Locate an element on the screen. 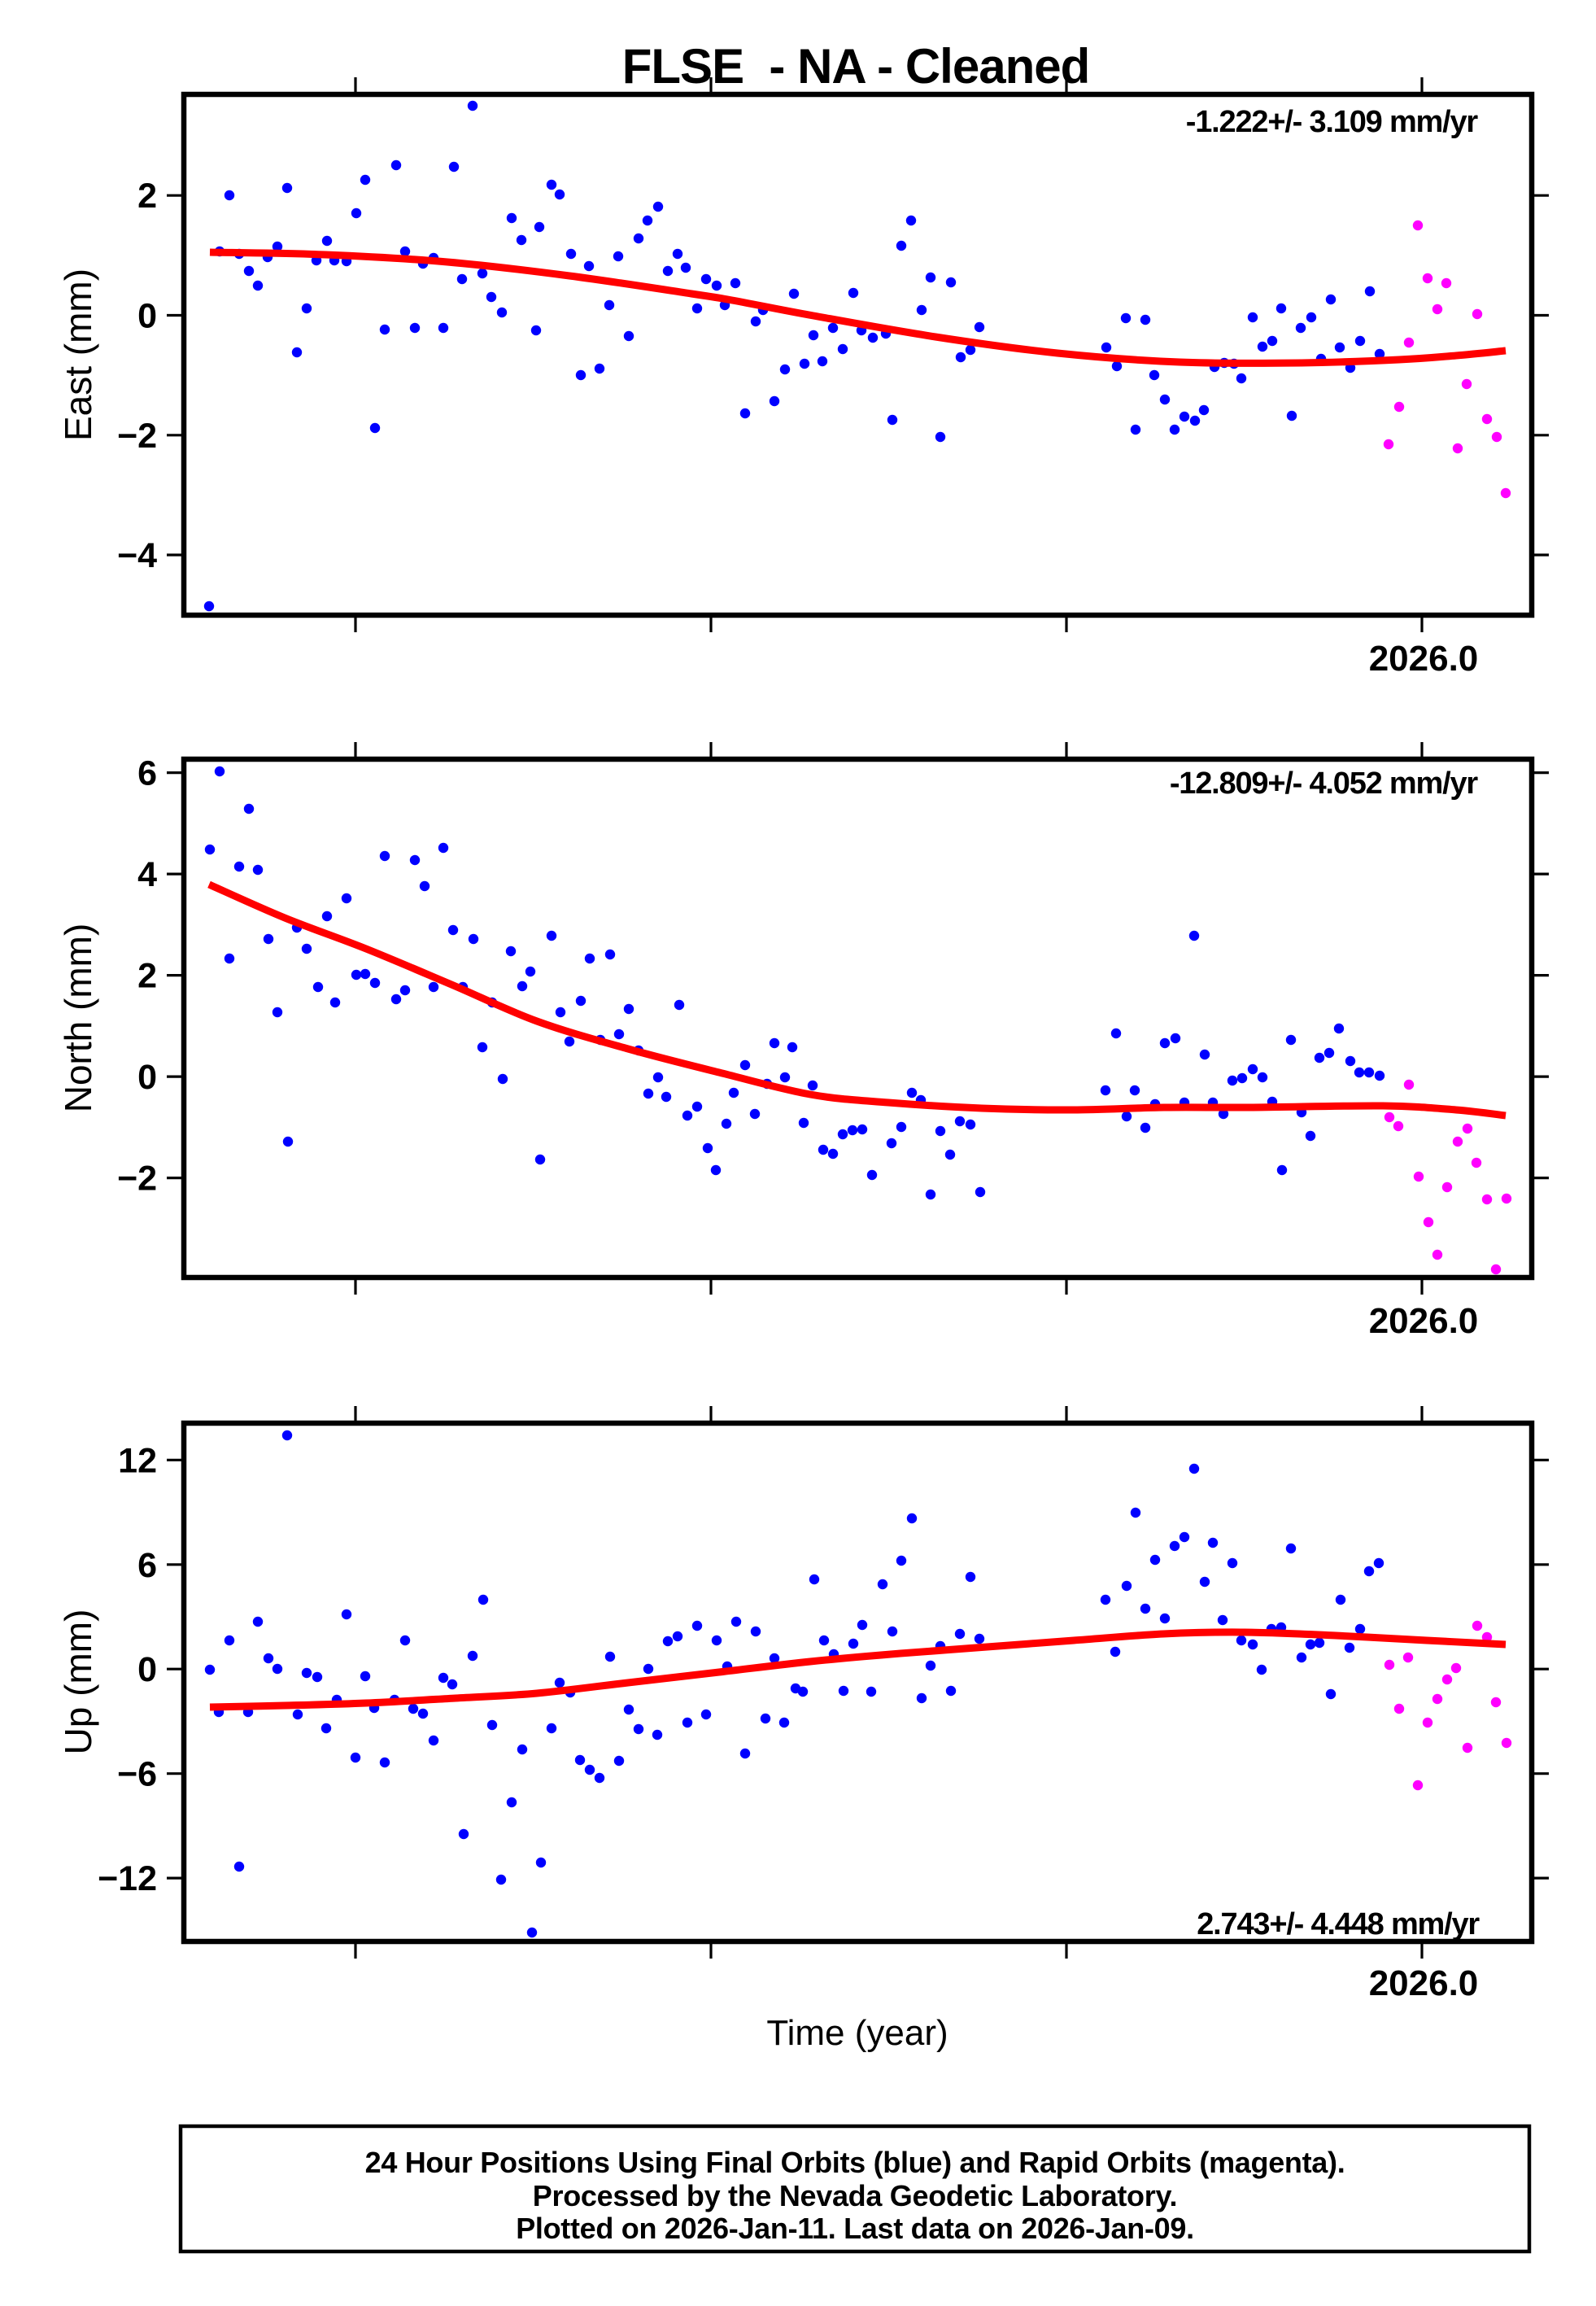 This screenshot has height=2306, width=1596. svg-text: −6 is located at coordinates (137, 1775).